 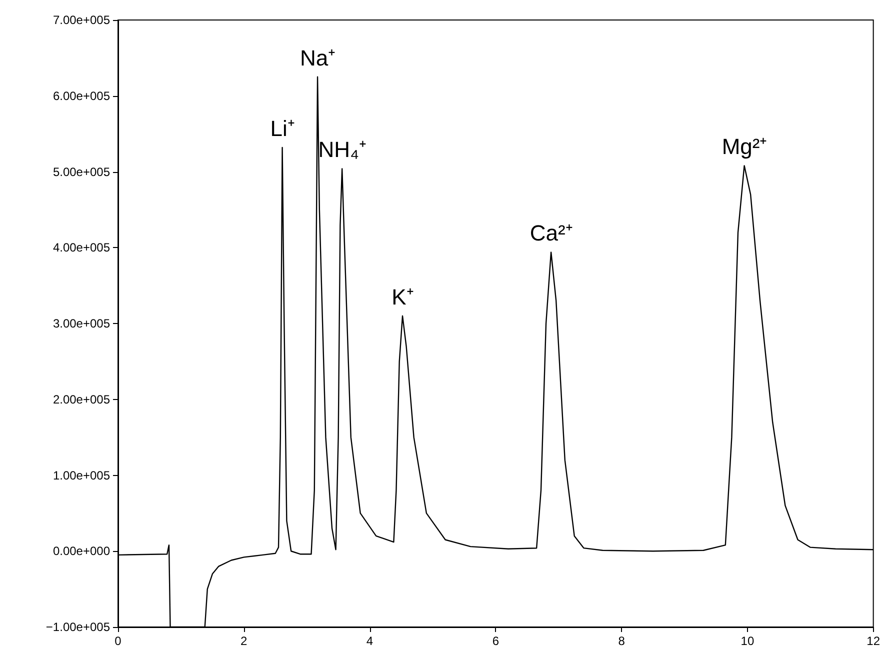 I want to click on y-tick-label: 0.00e+000, so click(x=81, y=551).